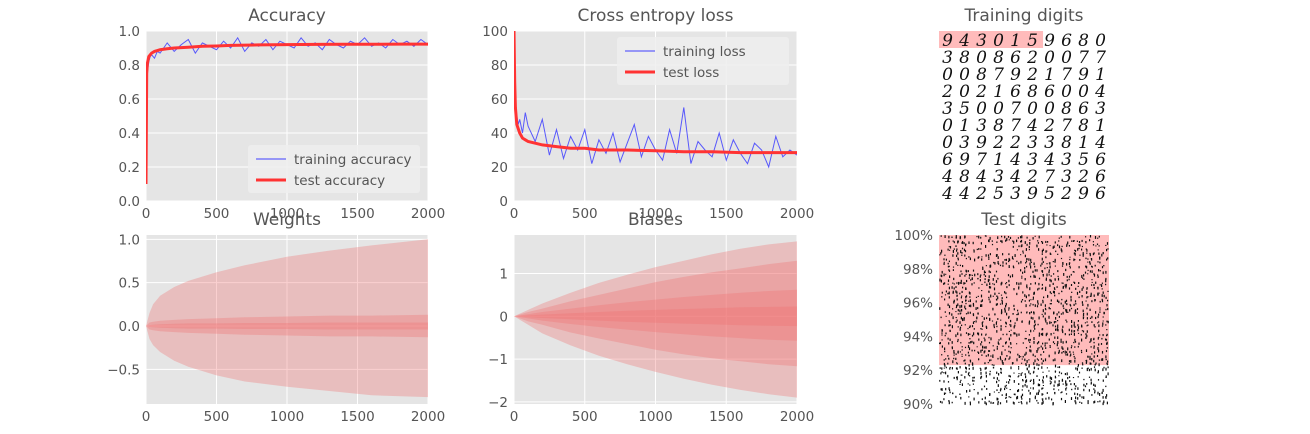 This screenshot has width=1310, height=434. I want to click on accuracy-x-tick-label: 500, so click(217, 214).